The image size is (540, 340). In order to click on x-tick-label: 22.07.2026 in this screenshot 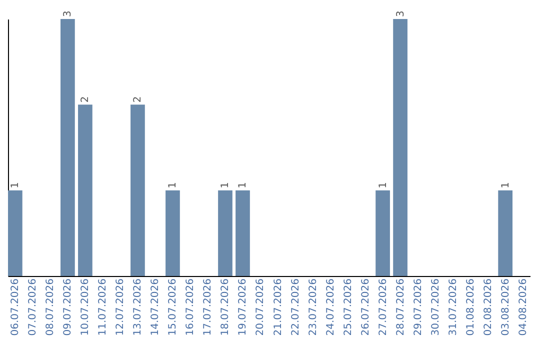, I will do `click(296, 307)`.